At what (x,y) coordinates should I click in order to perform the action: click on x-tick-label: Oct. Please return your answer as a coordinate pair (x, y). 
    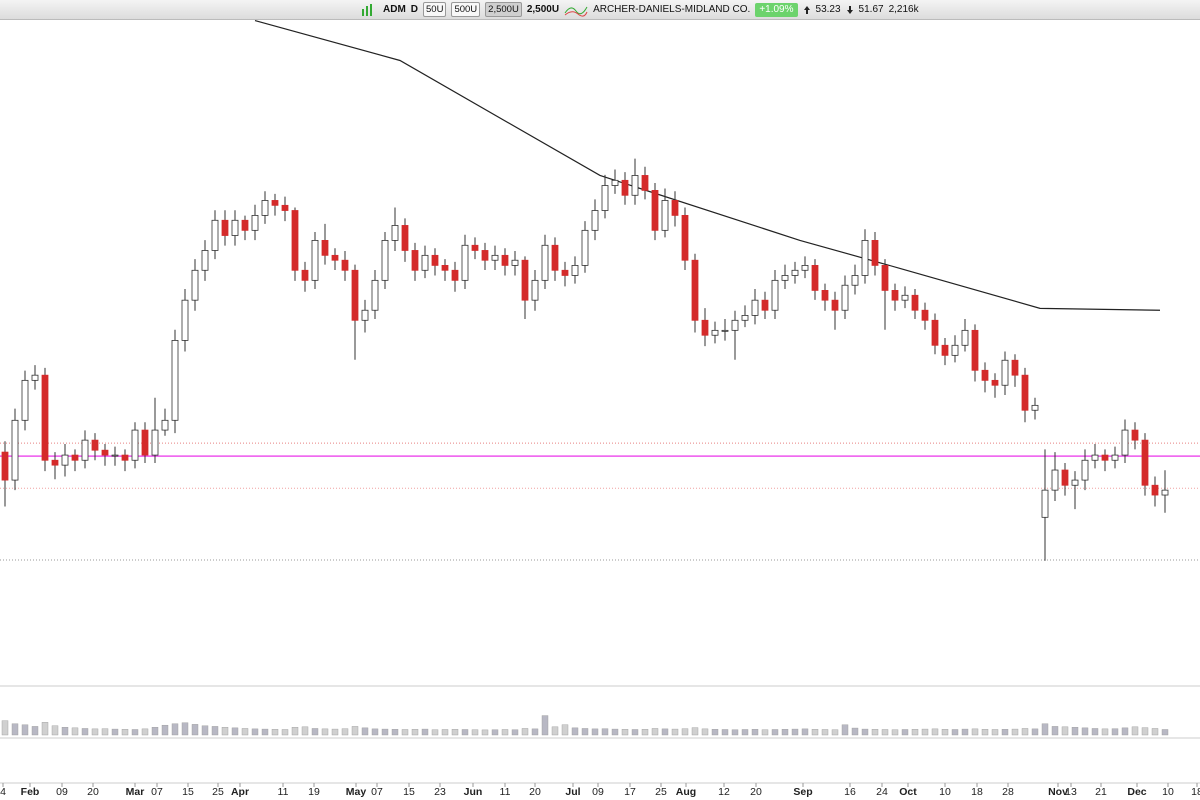
    Looking at the image, I should click on (908, 792).